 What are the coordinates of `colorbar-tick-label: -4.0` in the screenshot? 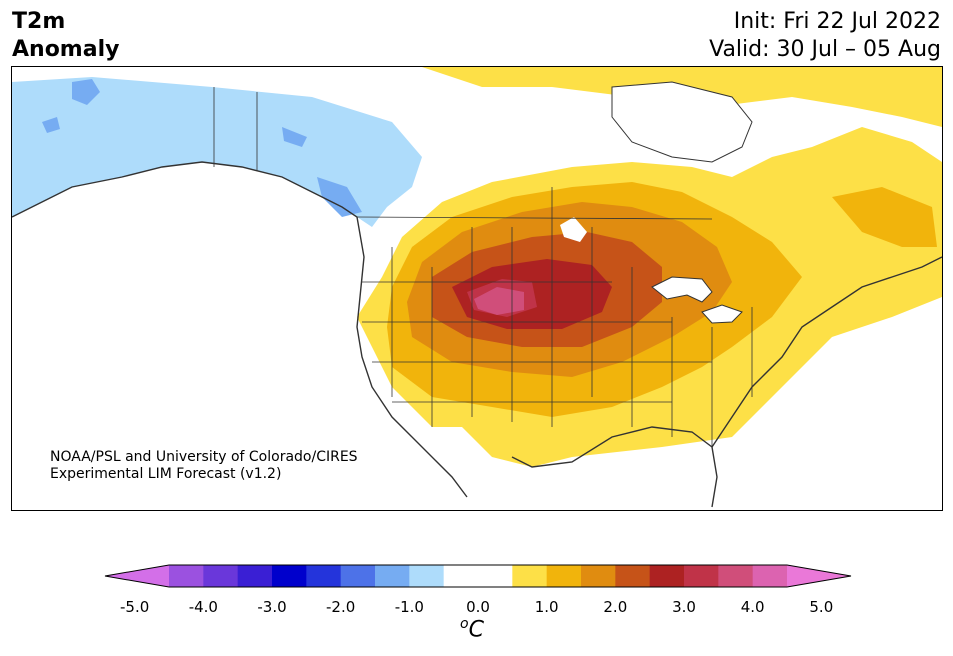 It's located at (203, 607).